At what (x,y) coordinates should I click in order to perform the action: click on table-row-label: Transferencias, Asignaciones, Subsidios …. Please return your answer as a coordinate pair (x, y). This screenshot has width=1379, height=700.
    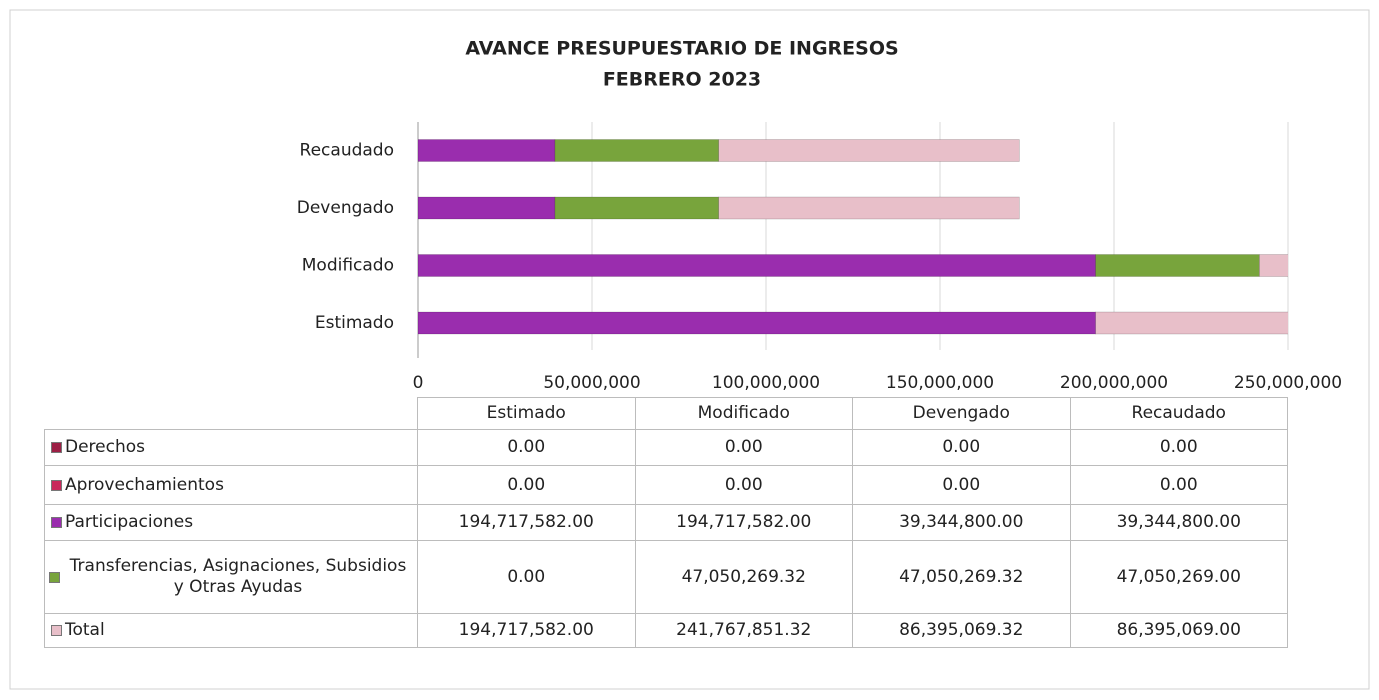
    Looking at the image, I should click on (231, 577).